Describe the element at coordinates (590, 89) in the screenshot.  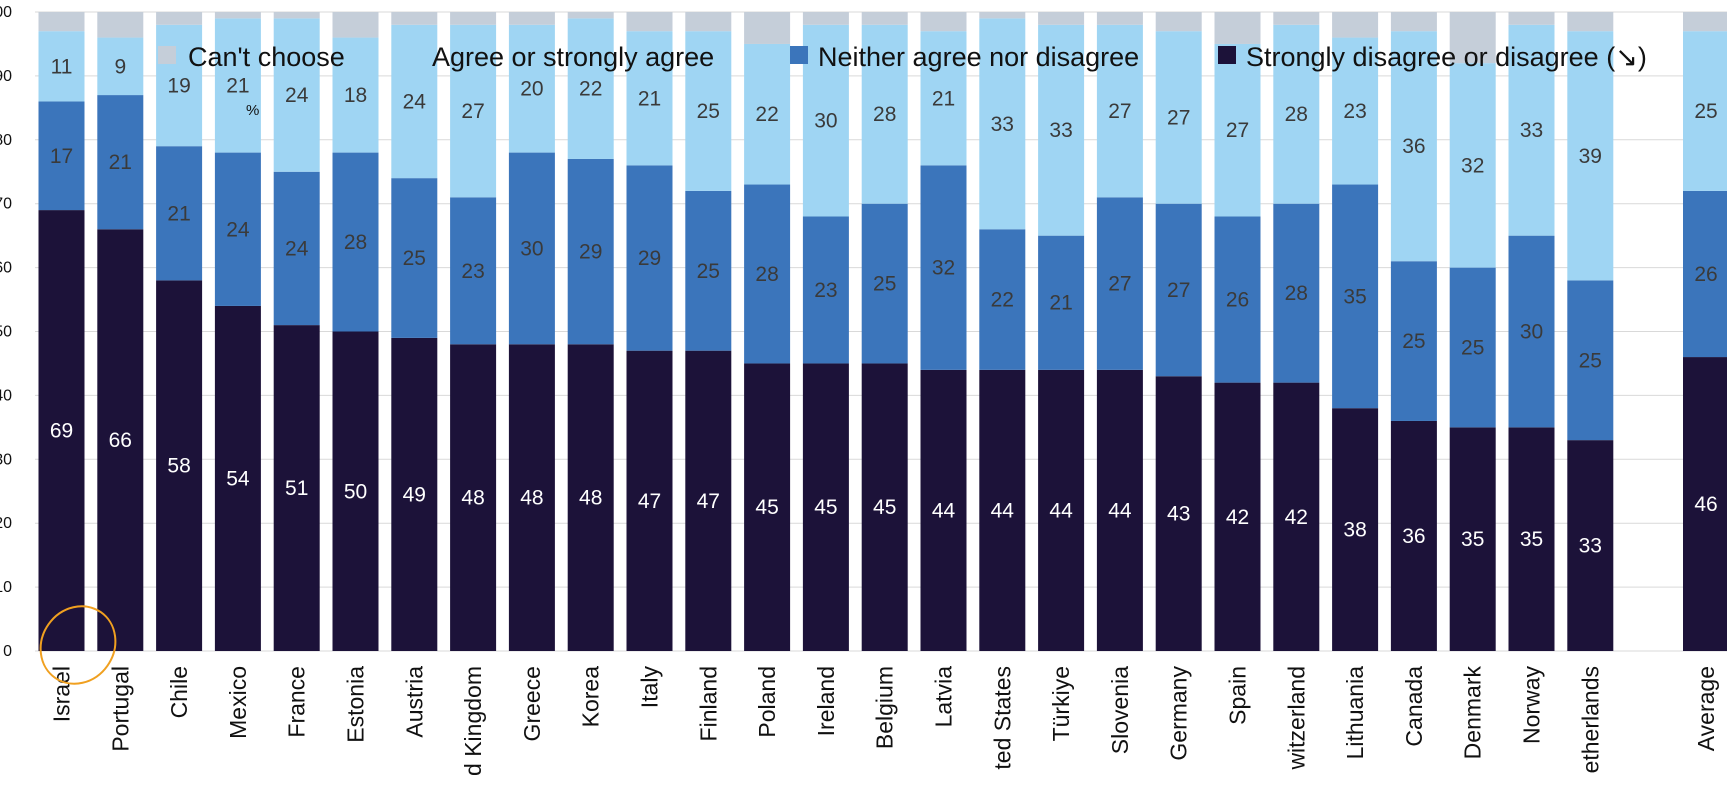
I see `data-label: 22` at that location.